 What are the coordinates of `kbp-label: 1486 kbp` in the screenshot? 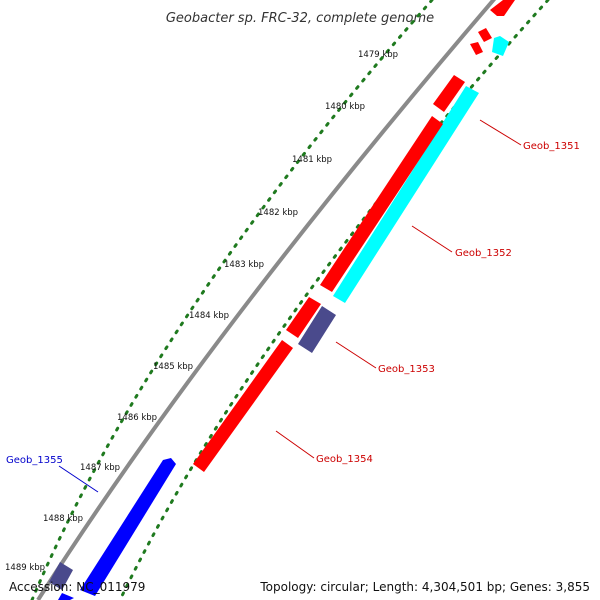 It's located at (137, 418).